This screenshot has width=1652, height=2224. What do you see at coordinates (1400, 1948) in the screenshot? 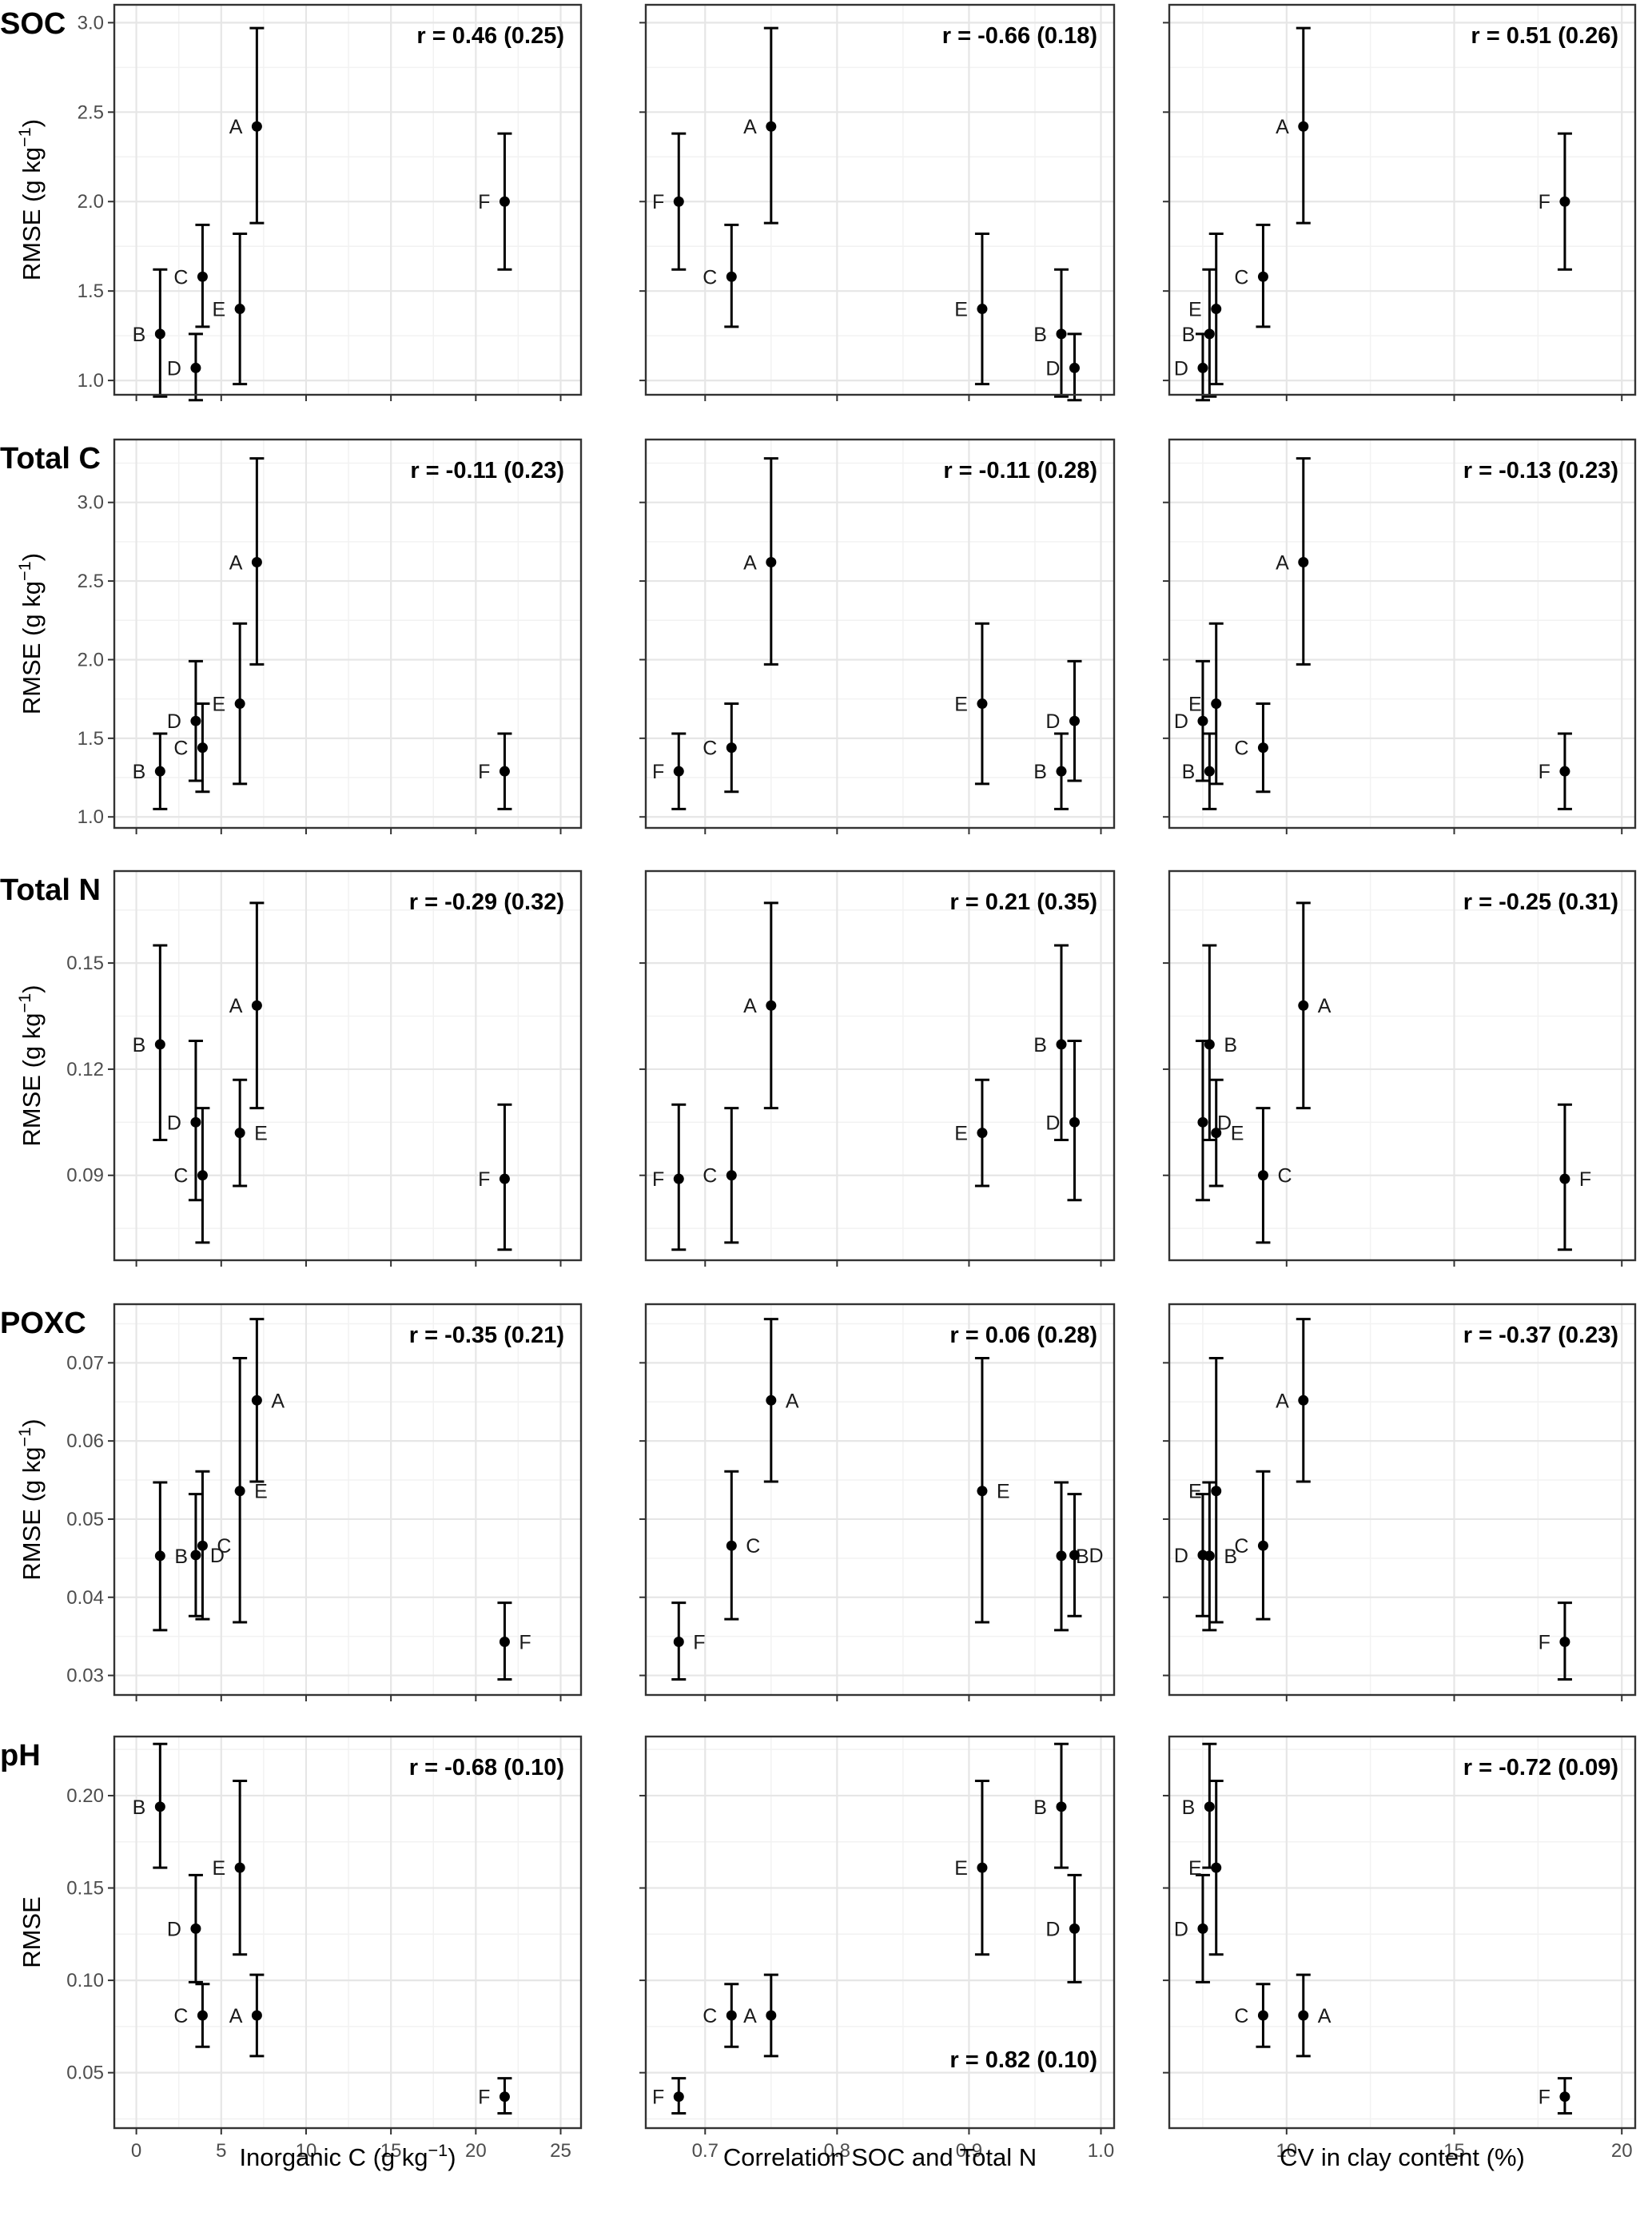
I see `panel-ph-3: 10 15 20 A B C D E Fr = -0.72 (0.09)` at bounding box center [1400, 1948].